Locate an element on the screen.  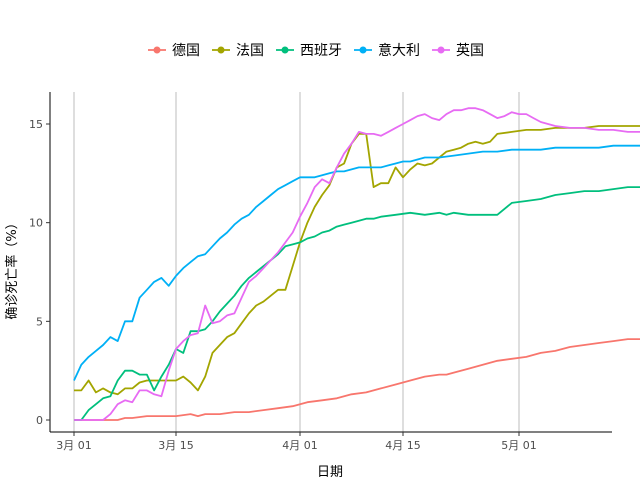
legend-label: 意大利 is located at coordinates (399, 50).